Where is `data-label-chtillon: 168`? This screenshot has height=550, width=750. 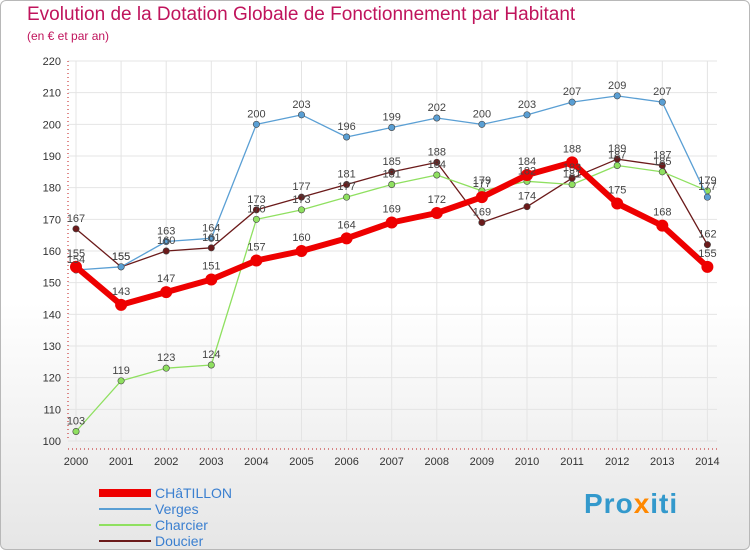
data-label-chtillon: 168 is located at coordinates (662, 213).